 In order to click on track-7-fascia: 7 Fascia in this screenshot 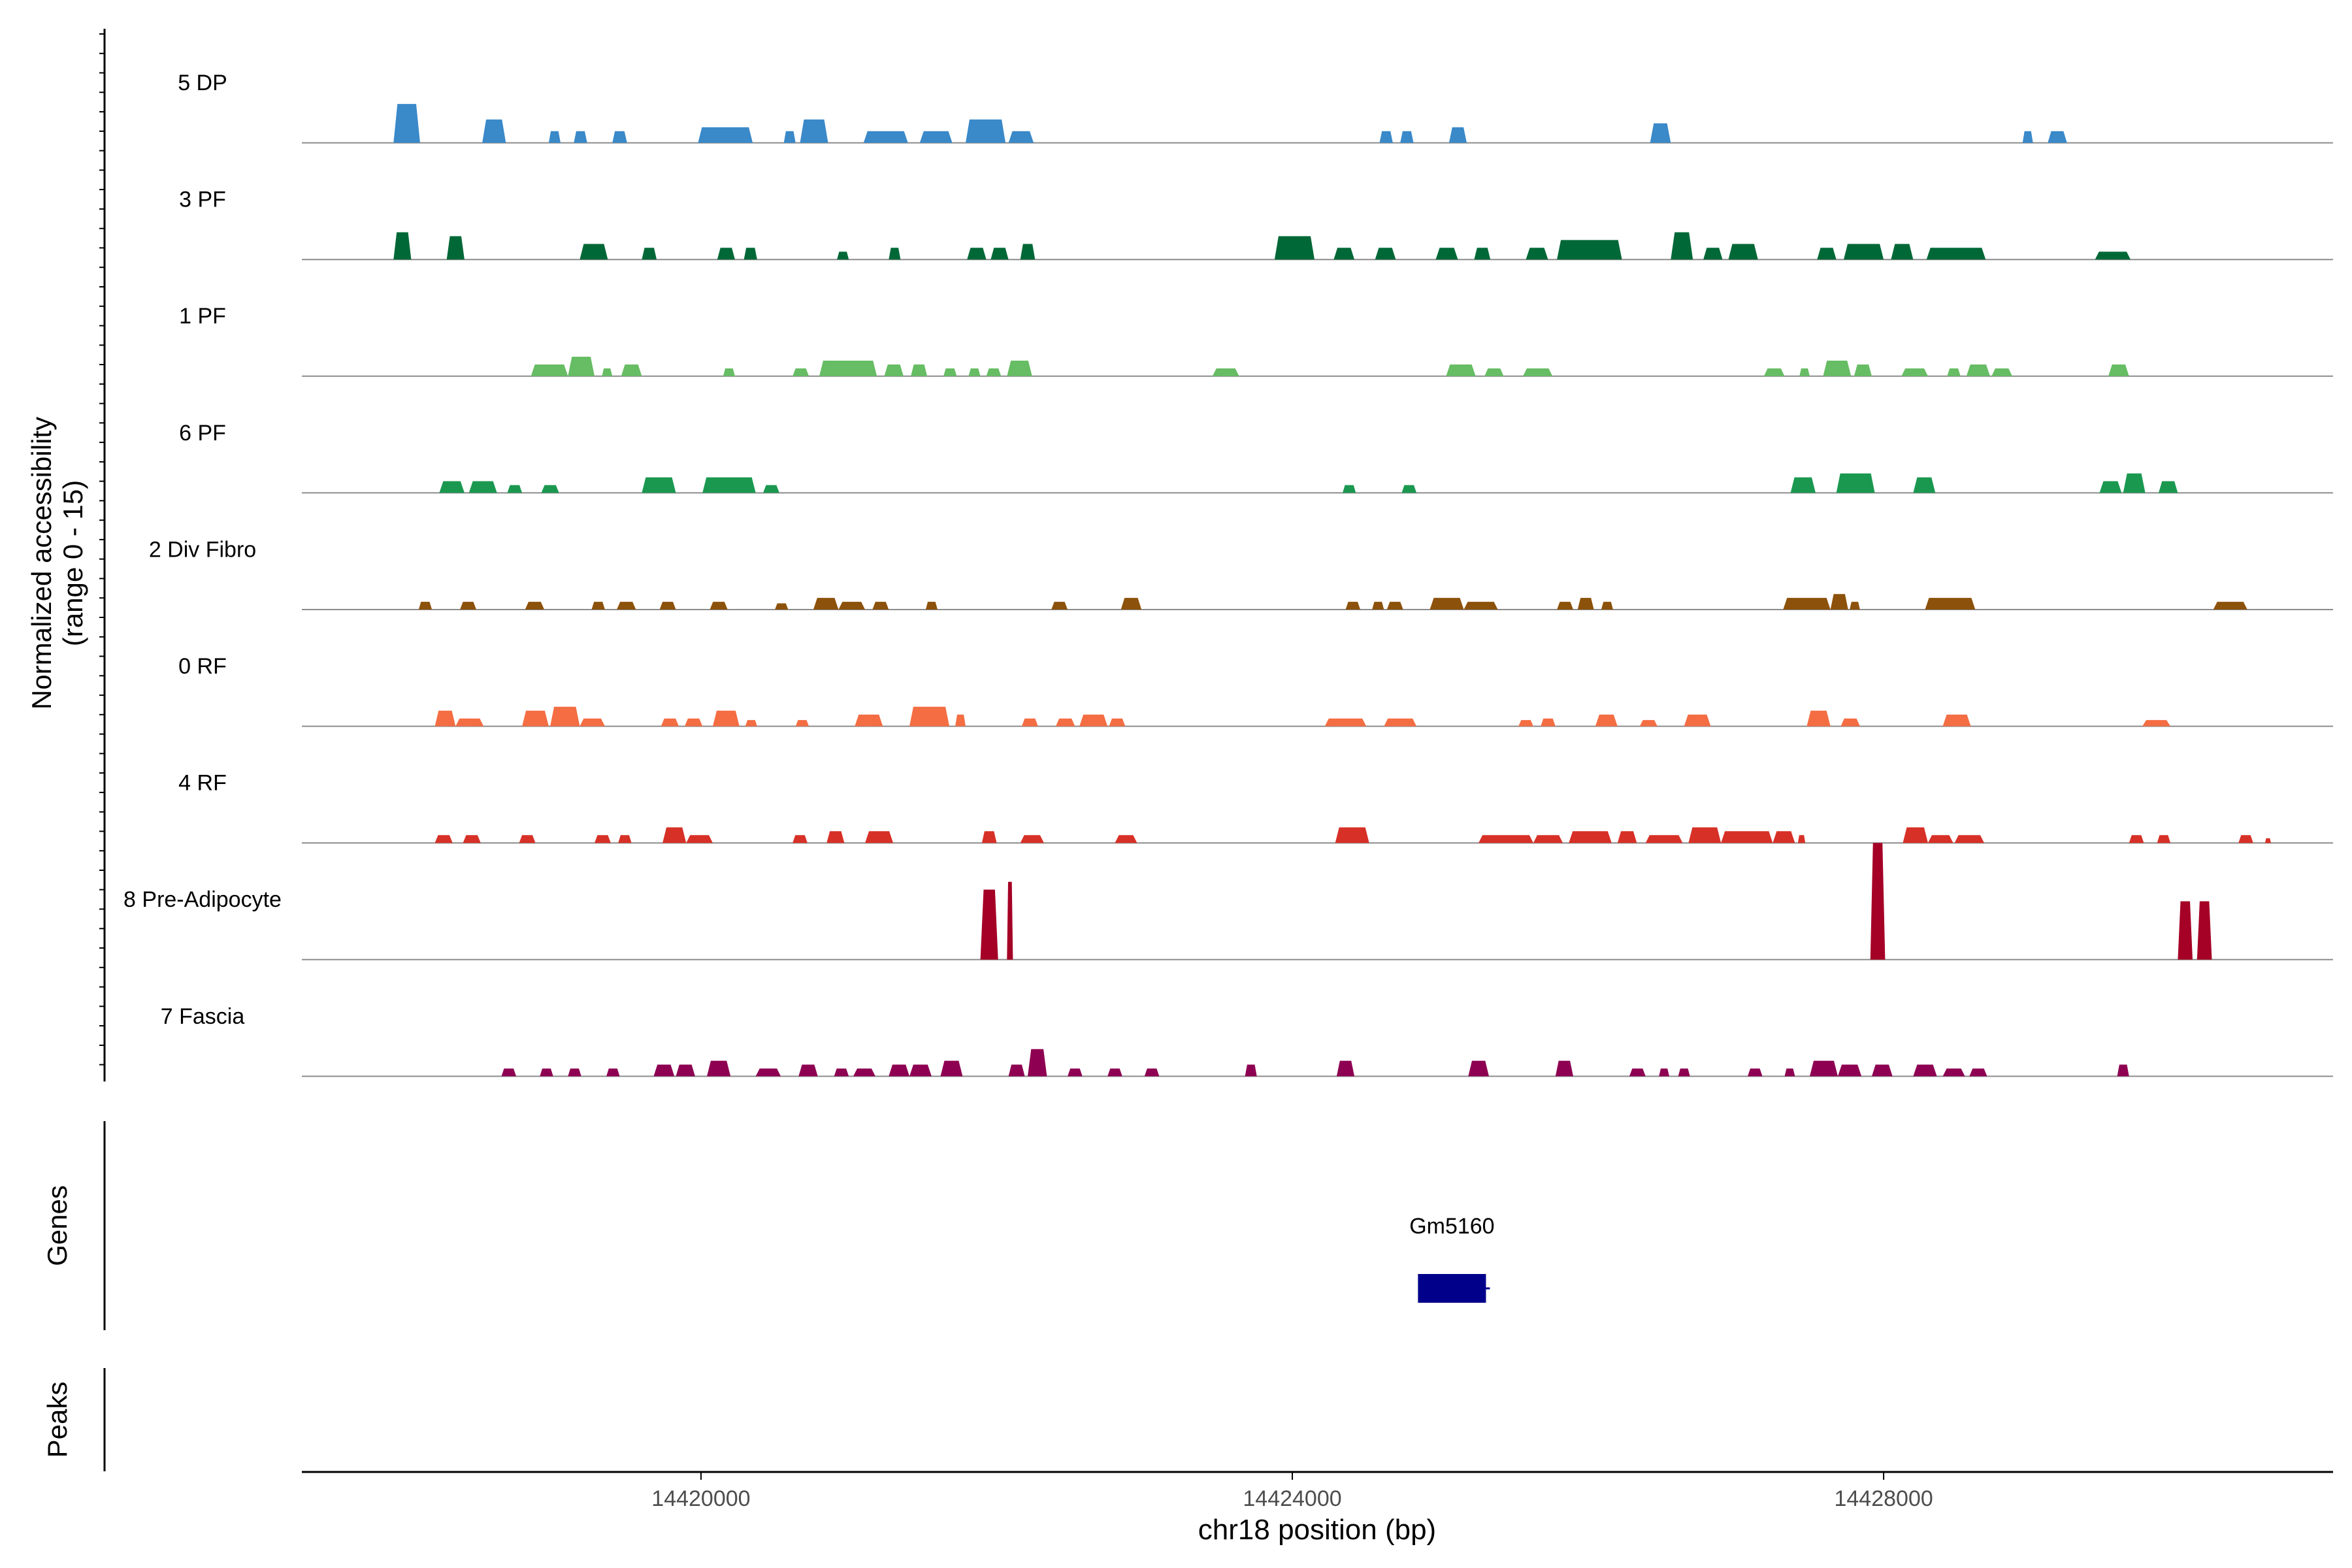, I will do `click(1247, 1040)`.